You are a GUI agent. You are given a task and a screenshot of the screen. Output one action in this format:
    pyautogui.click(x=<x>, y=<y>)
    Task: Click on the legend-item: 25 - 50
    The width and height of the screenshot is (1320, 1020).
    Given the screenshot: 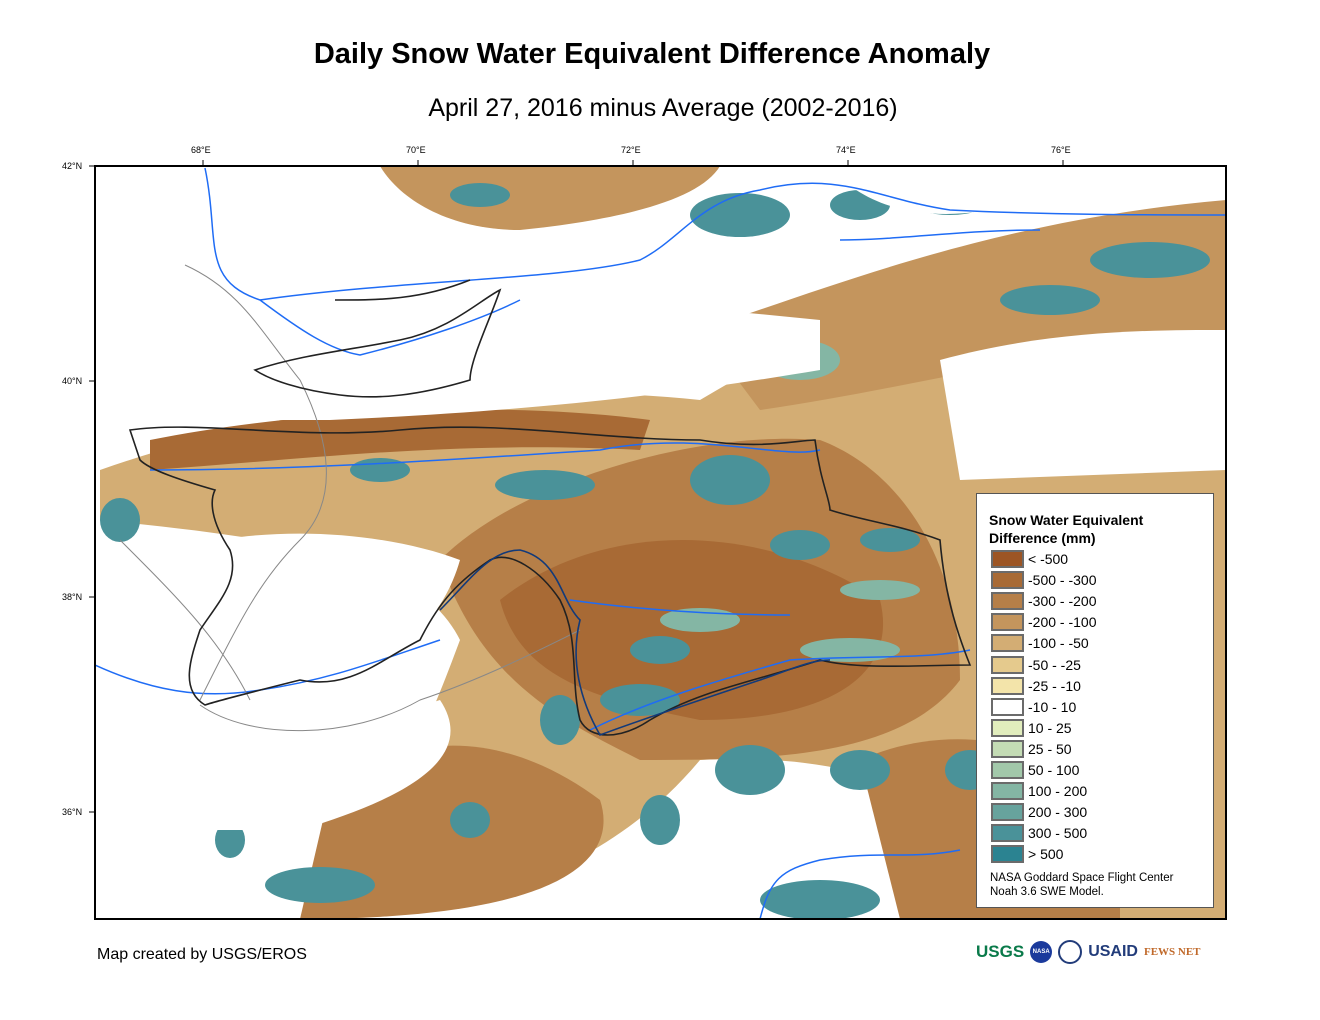 What is the action you would take?
    pyautogui.click(x=1031, y=748)
    